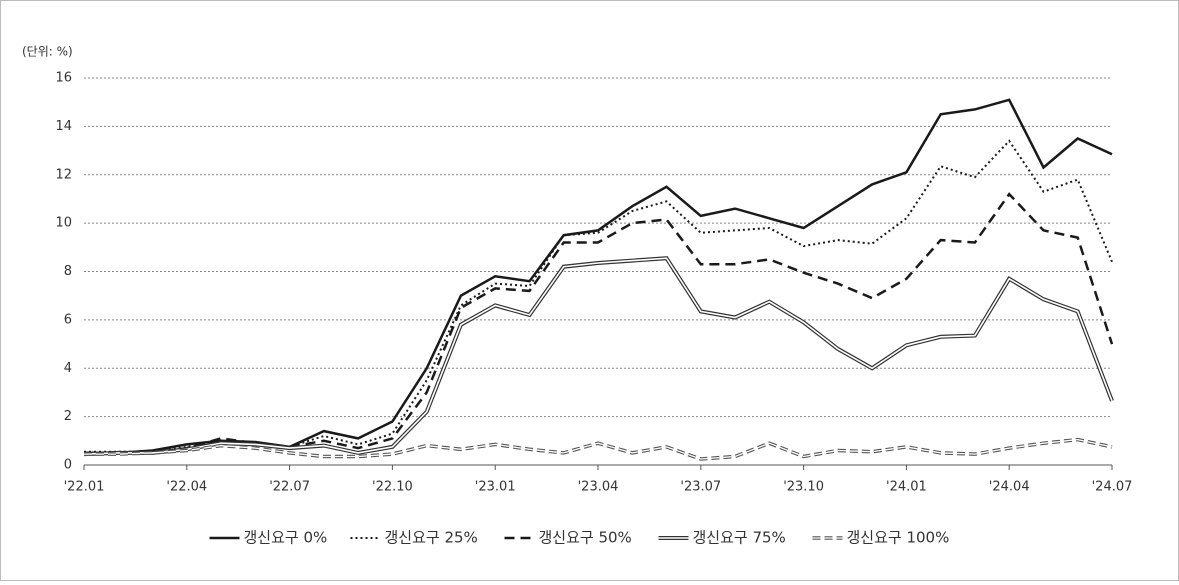 The width and height of the screenshot is (1179, 585). I want to click on y-tick-label: 2, so click(68, 416).